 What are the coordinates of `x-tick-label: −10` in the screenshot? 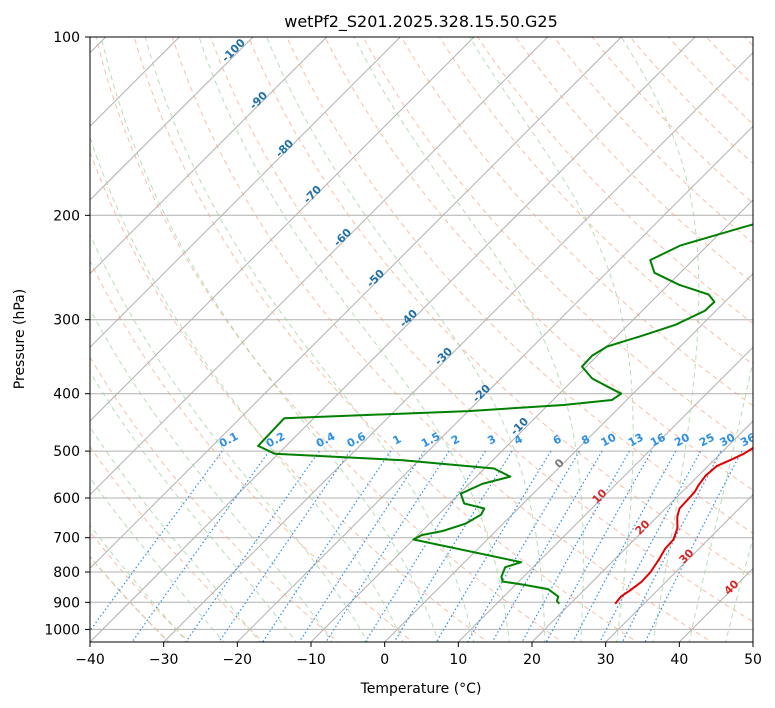 It's located at (311, 660).